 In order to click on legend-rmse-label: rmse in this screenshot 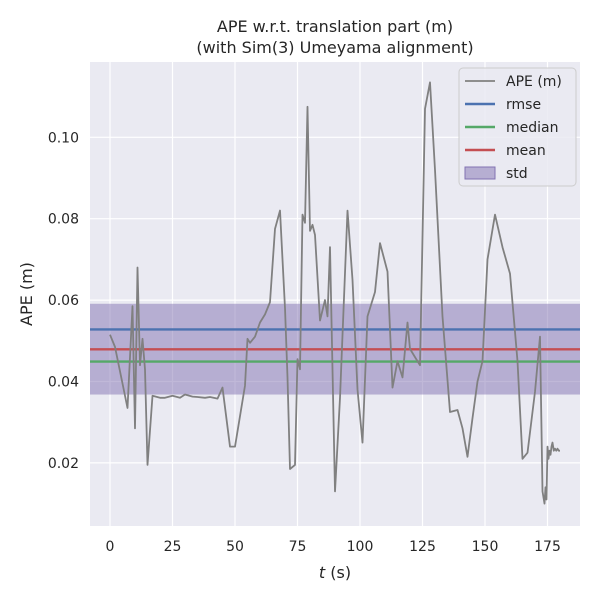, I will do `click(523, 105)`.